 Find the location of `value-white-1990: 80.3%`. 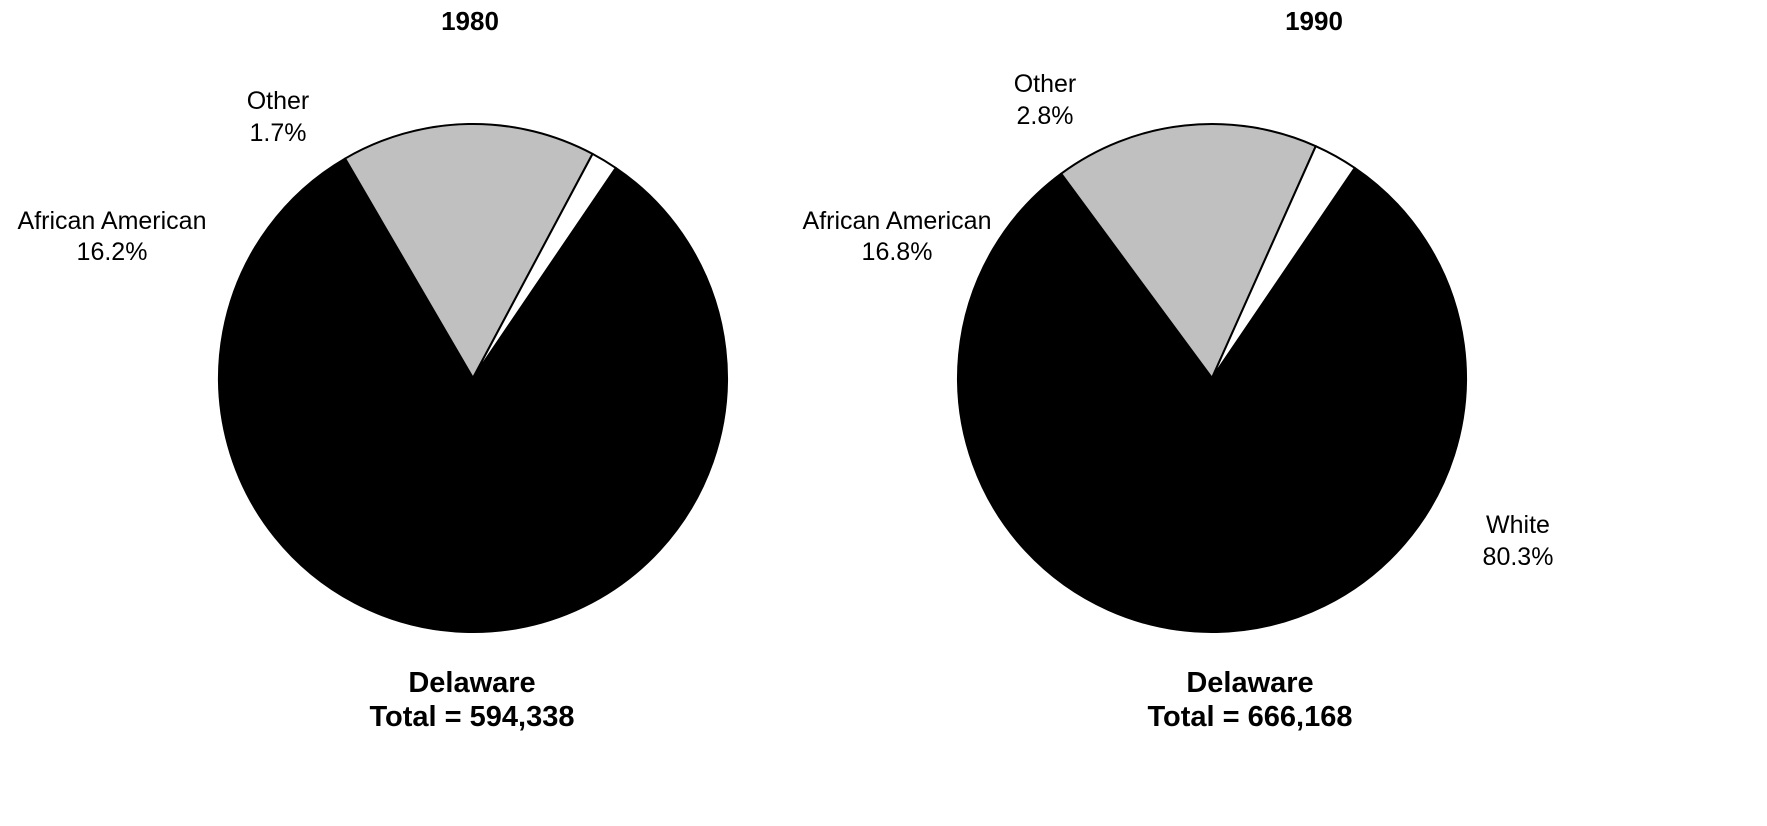

value-white-1990: 80.3% is located at coordinates (1518, 557).